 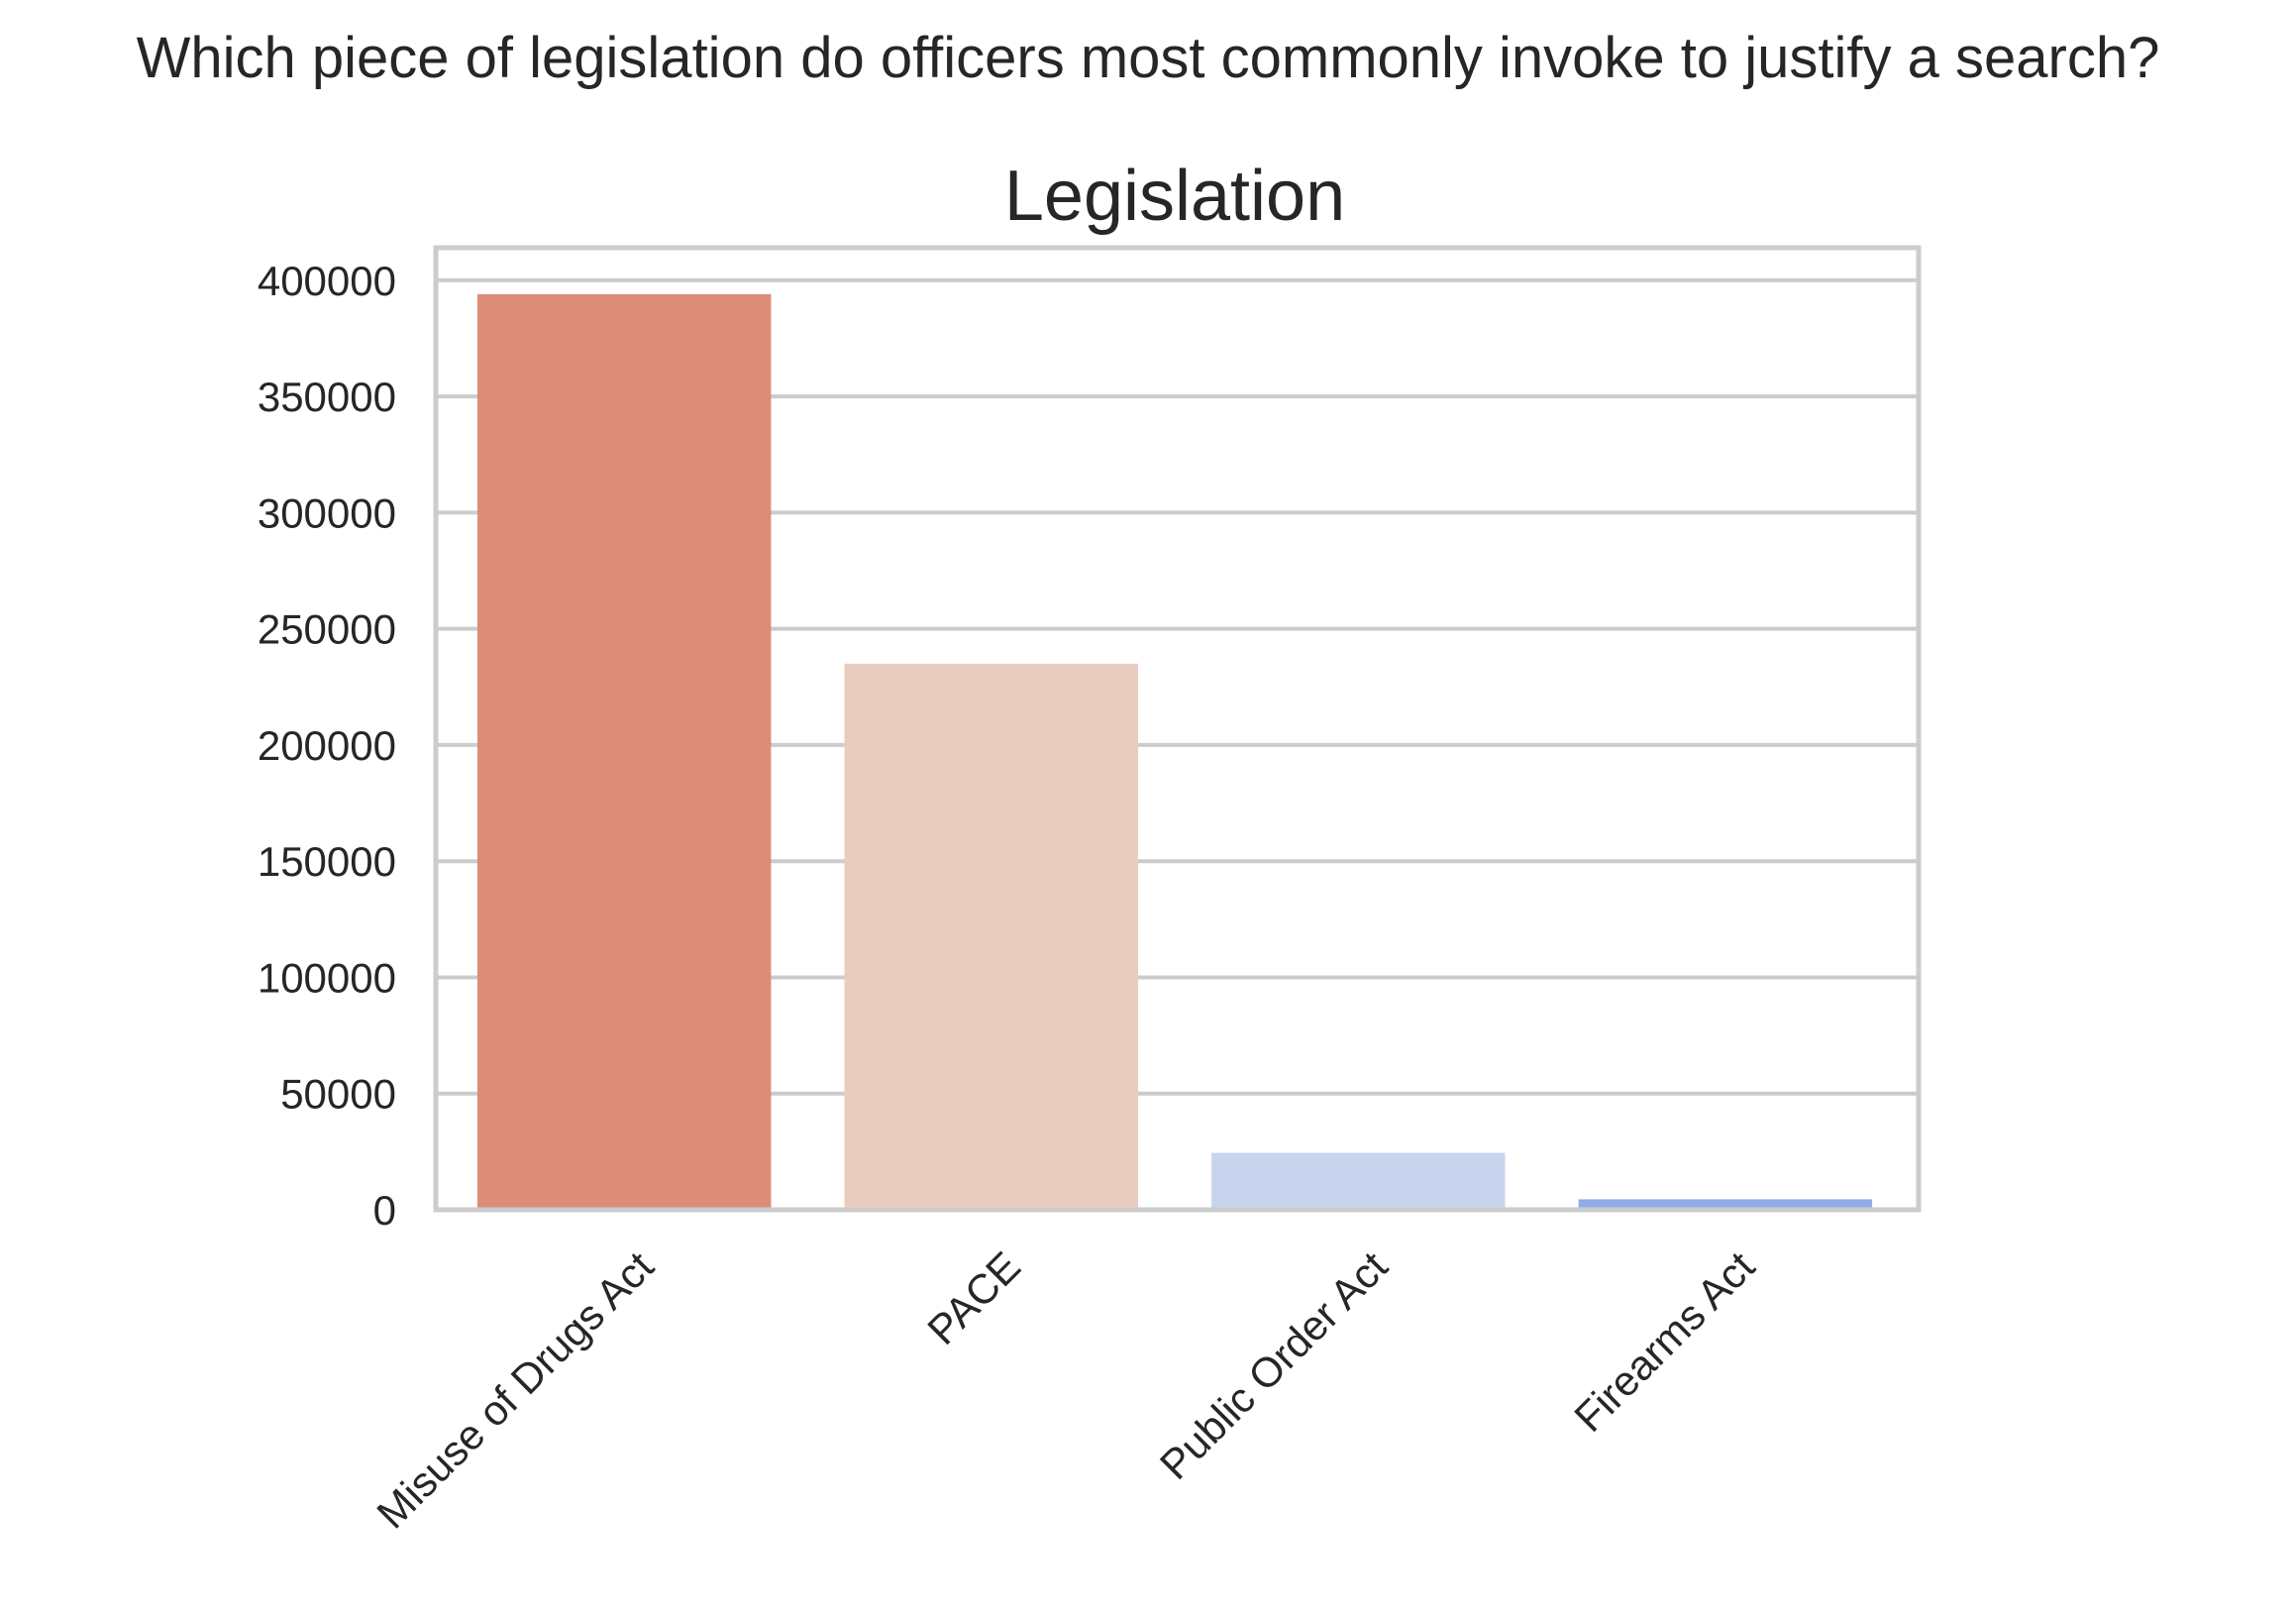 I want to click on y-tick-label: 50000, so click(x=338, y=1095).